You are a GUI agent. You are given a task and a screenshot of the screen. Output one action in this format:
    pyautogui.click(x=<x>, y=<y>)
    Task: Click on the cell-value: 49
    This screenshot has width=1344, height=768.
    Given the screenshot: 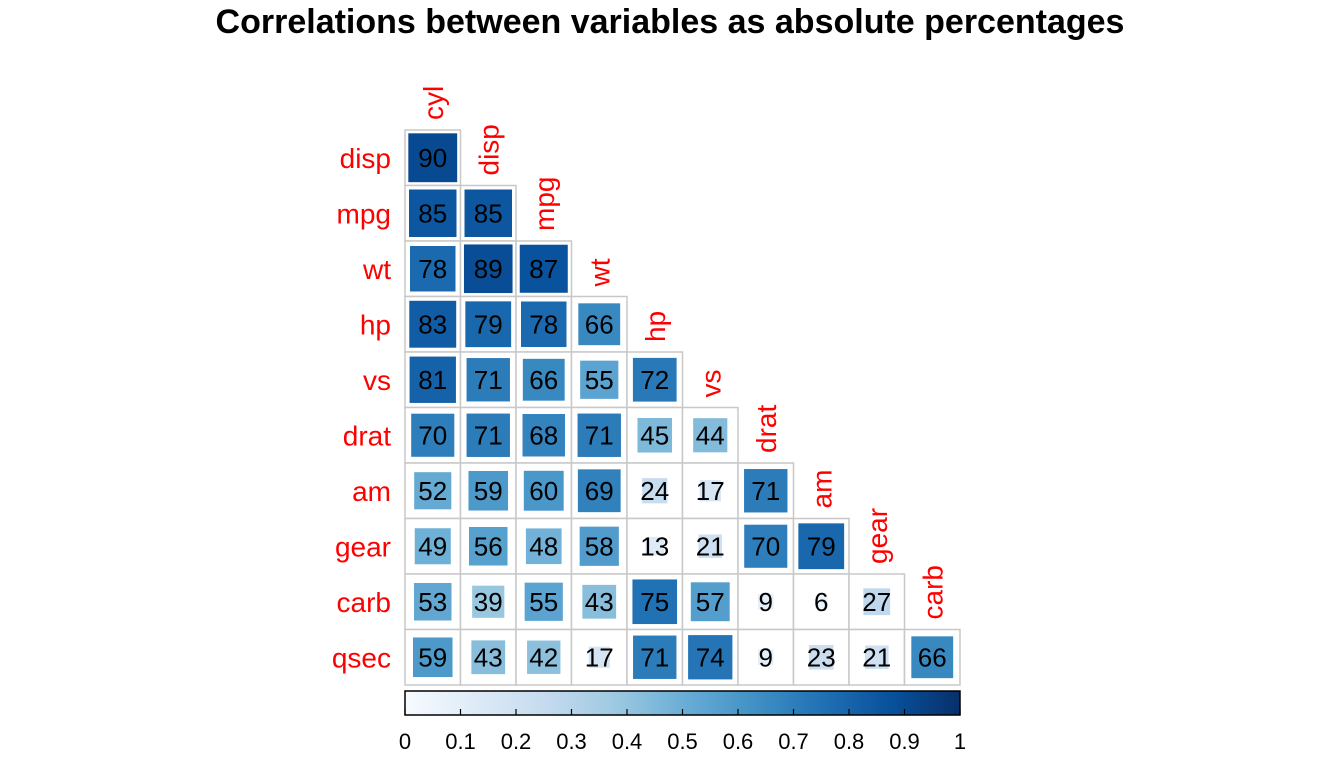 What is the action you would take?
    pyautogui.click(x=432, y=546)
    